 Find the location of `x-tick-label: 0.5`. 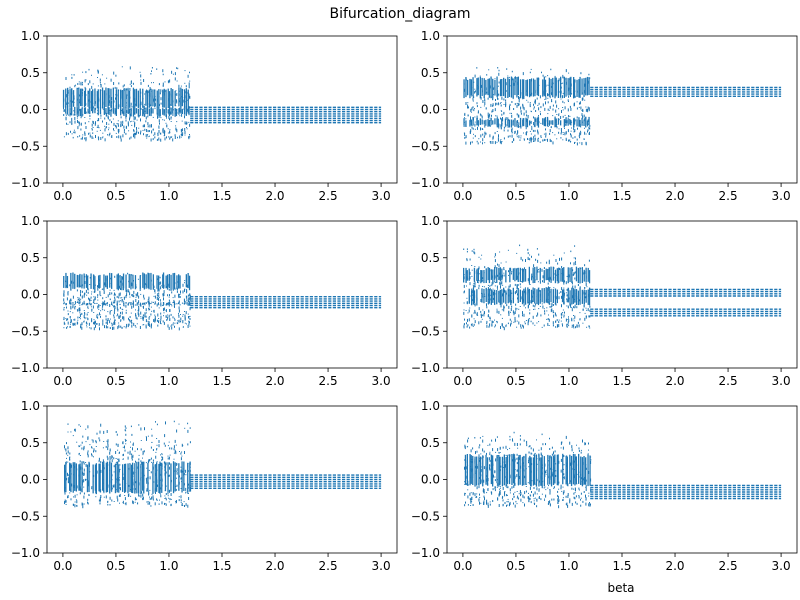

x-tick-label: 0.5 is located at coordinates (115, 566).